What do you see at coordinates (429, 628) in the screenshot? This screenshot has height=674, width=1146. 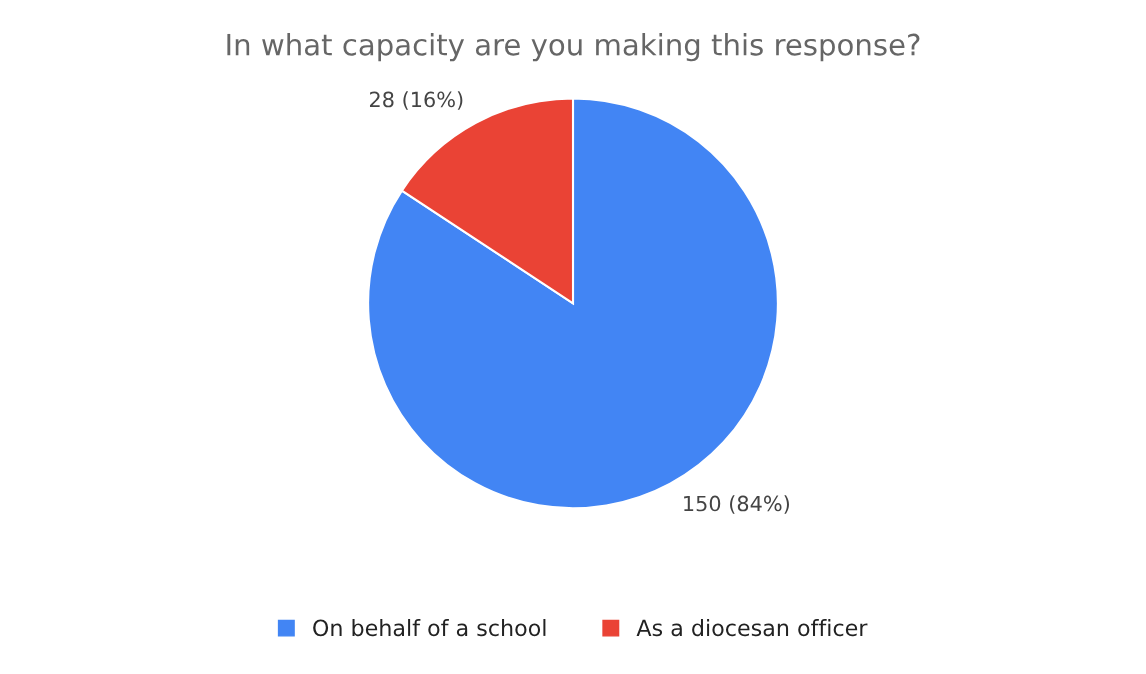 I see `legend-label: On behalf of a school` at bounding box center [429, 628].